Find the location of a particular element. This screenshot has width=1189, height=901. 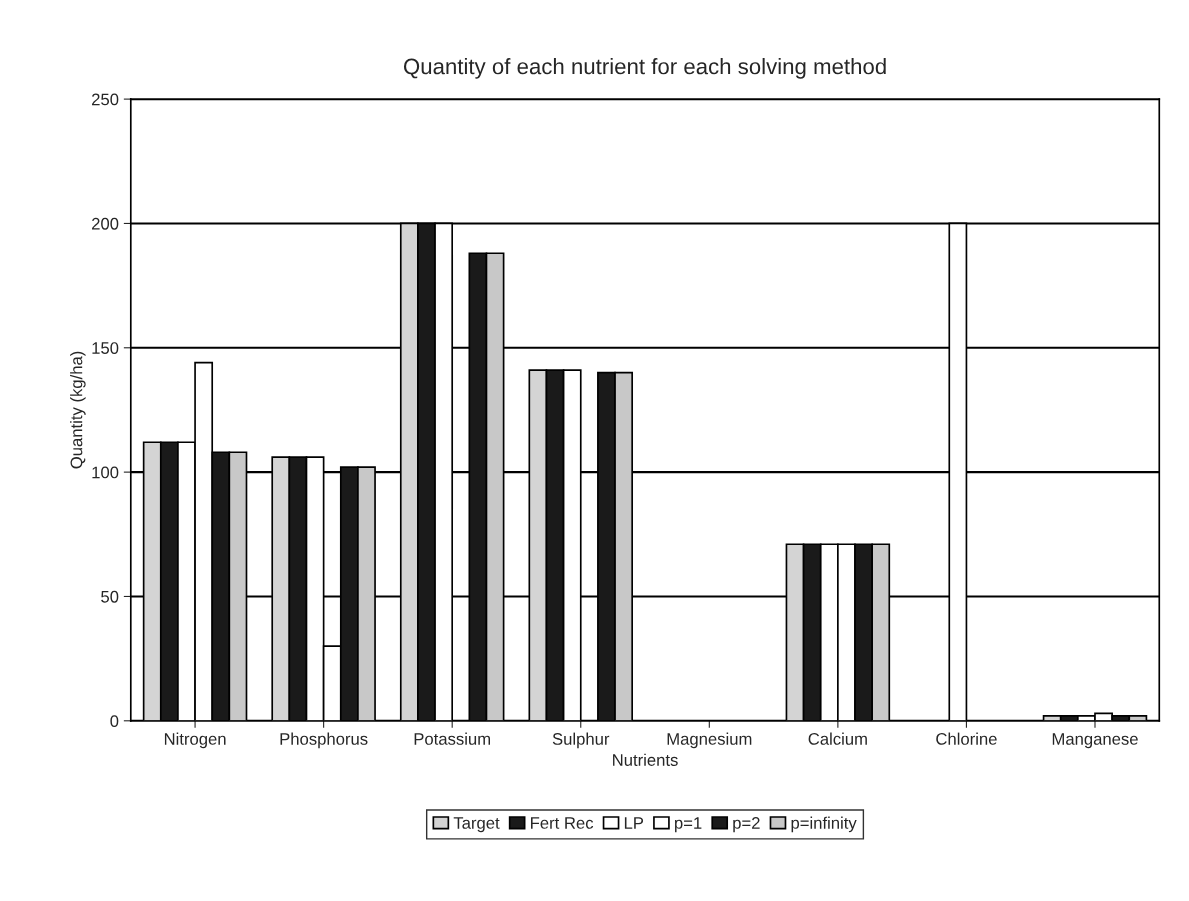

x-tick-label: Manganese is located at coordinates (1095, 741).